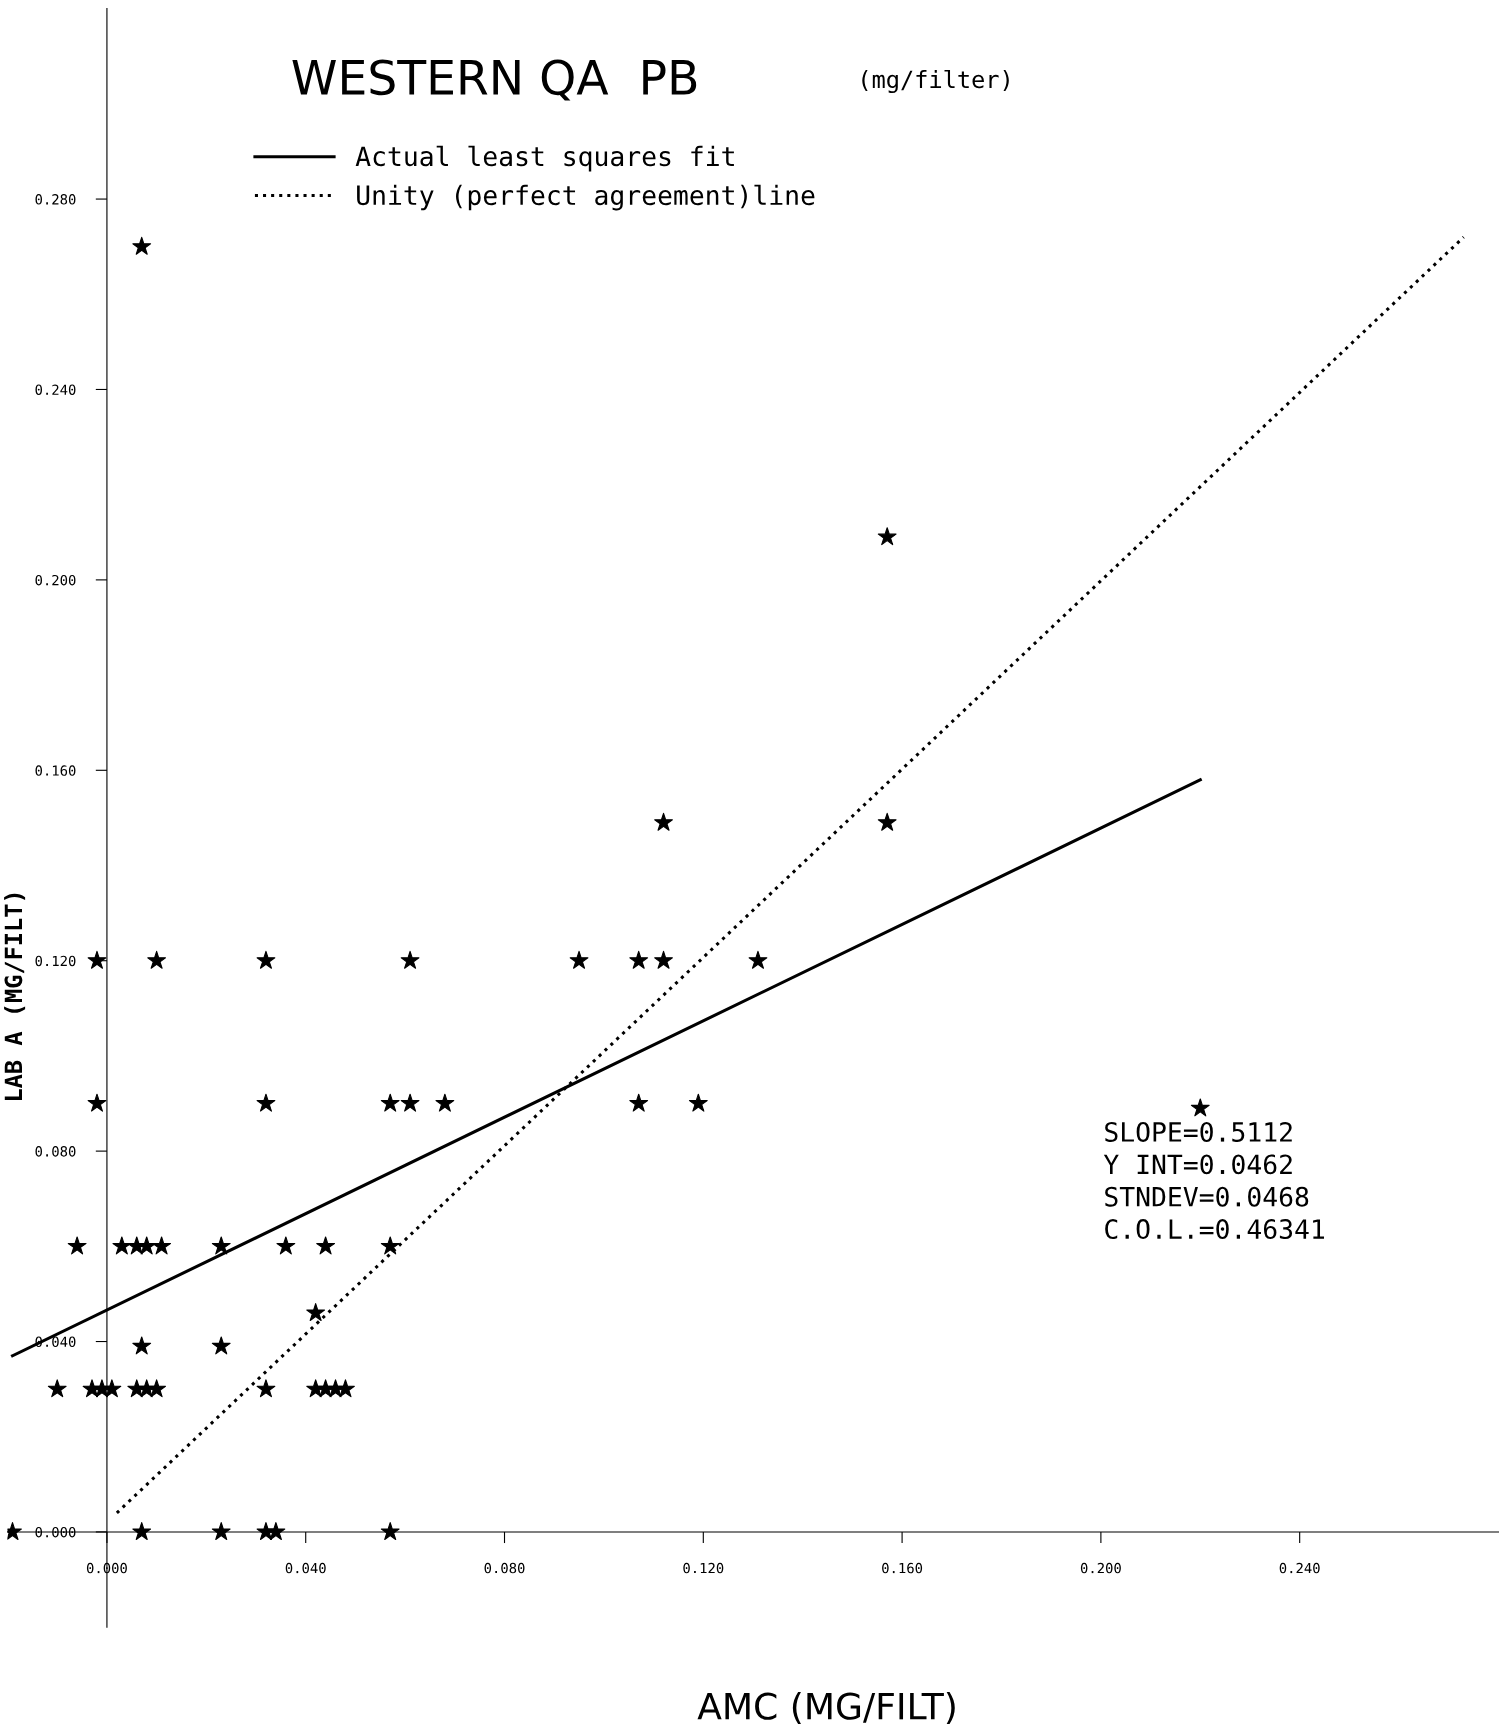 This screenshot has height=1731, width=1506. I want to click on x-tick-label: 0.080, so click(504, 1568).